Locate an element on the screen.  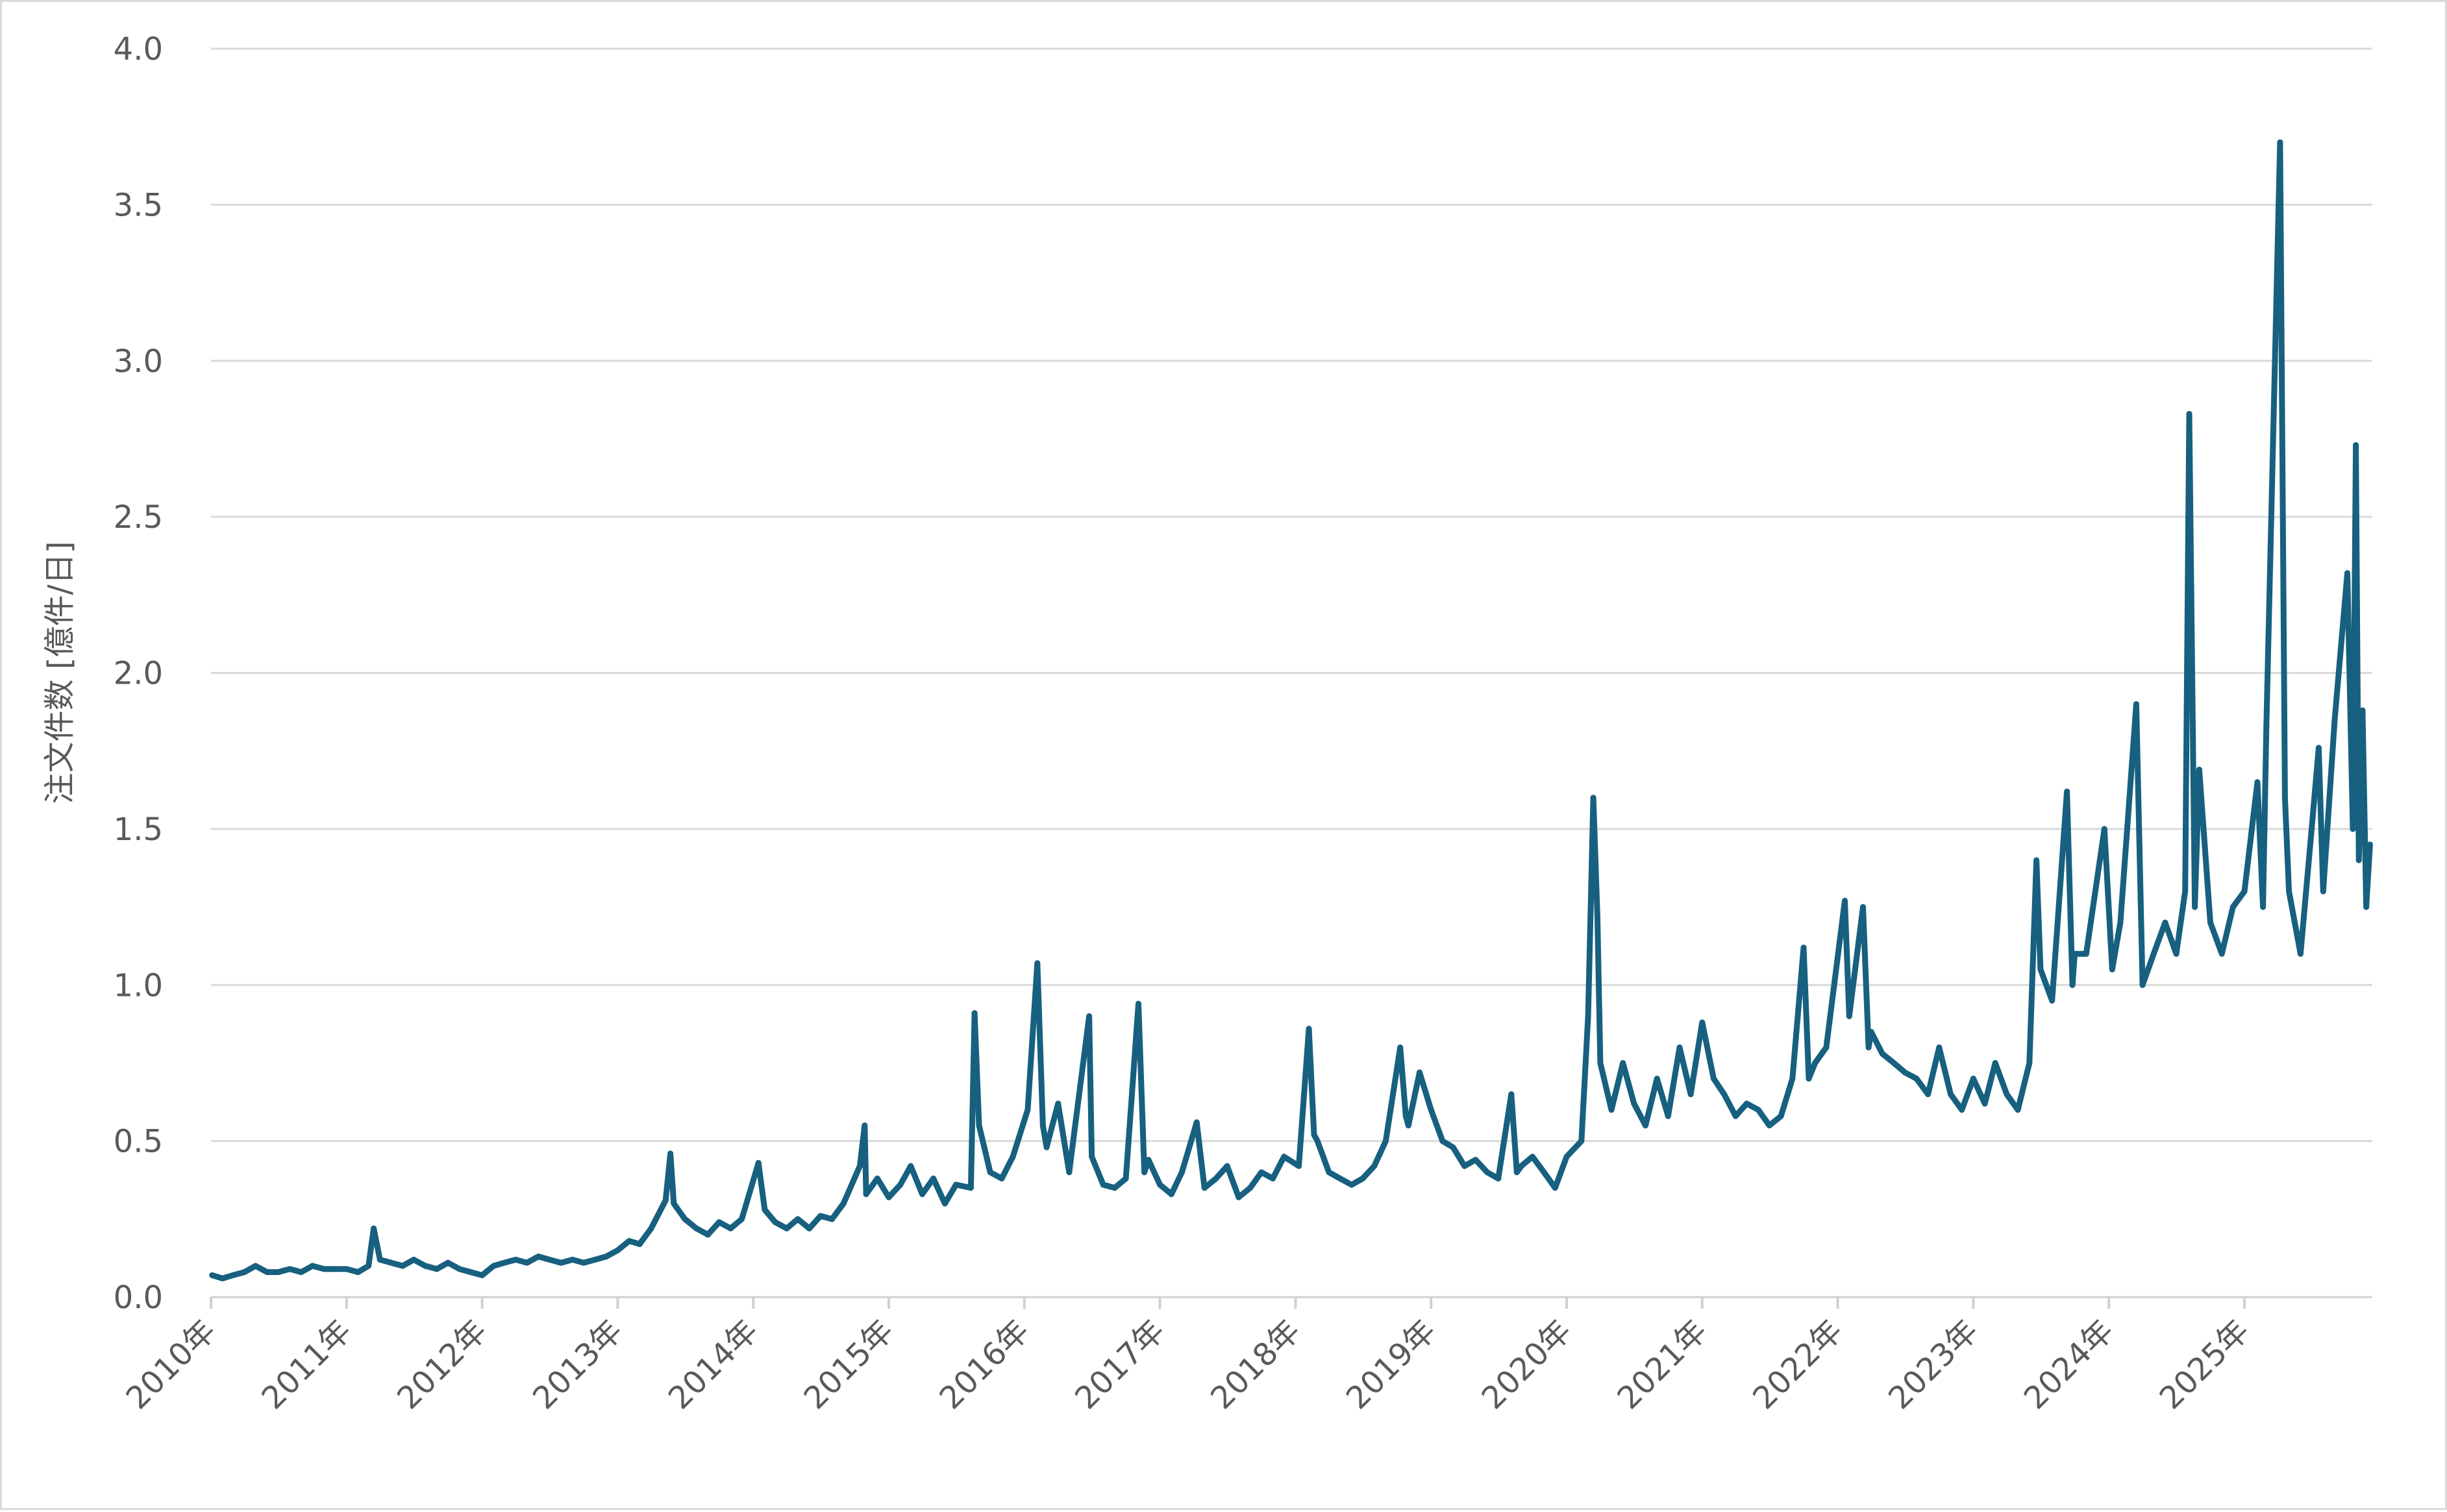
x-tick-label: 2018年 is located at coordinates (1256, 1365).